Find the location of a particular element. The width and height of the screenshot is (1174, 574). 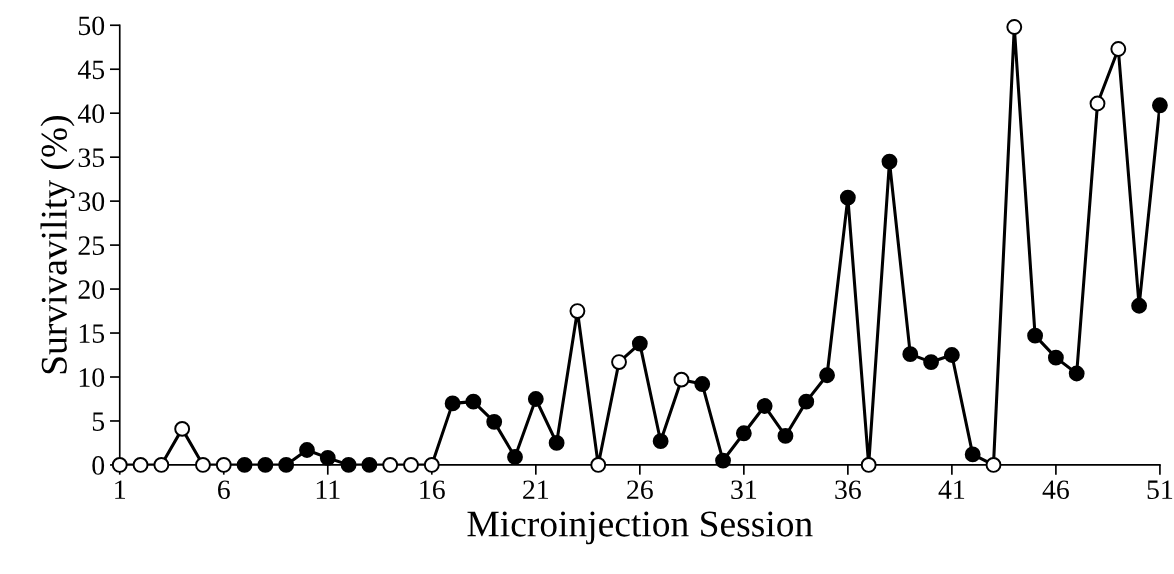

y-tick-label: 45 is located at coordinates (91, 70).